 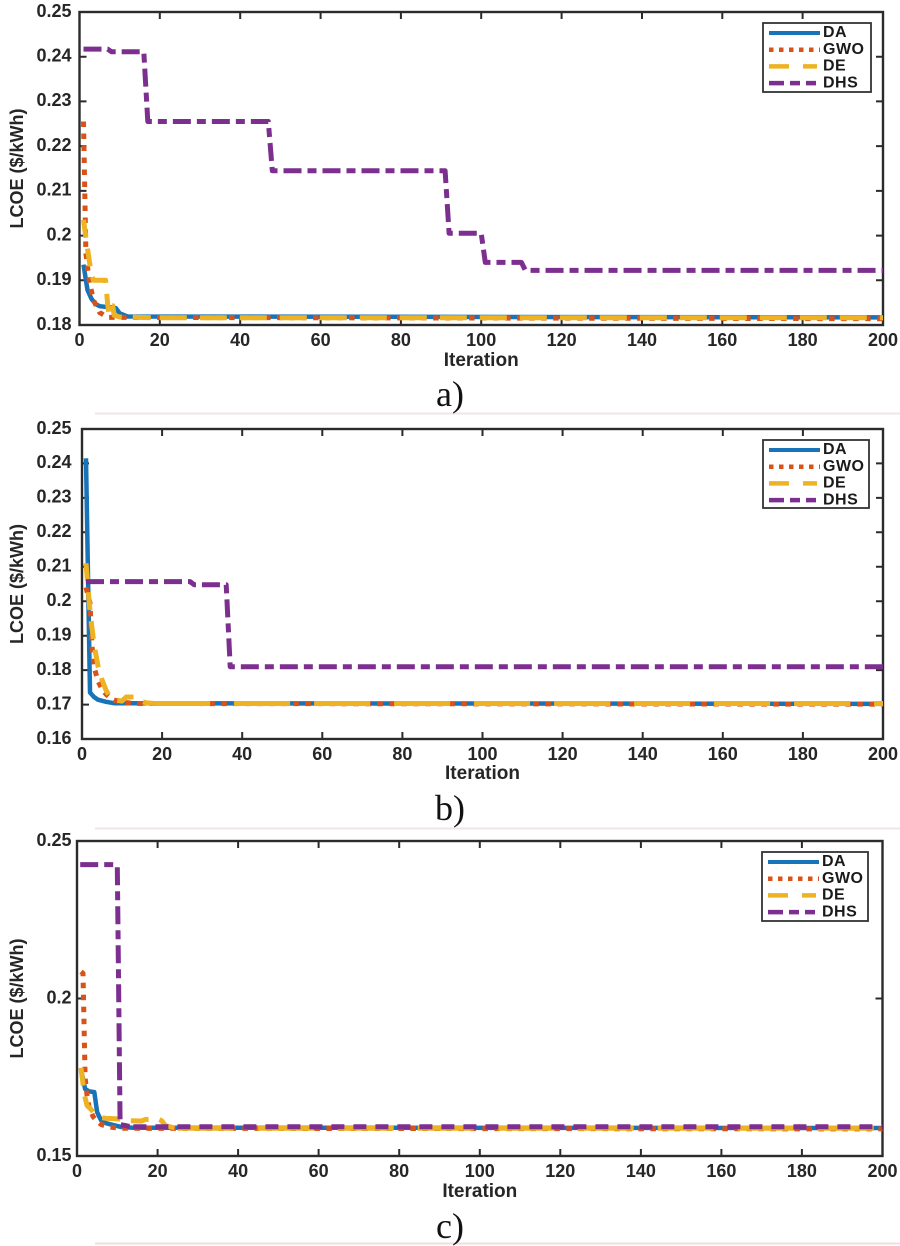 I want to click on svg-text: 0.17, so click(x=53, y=703).